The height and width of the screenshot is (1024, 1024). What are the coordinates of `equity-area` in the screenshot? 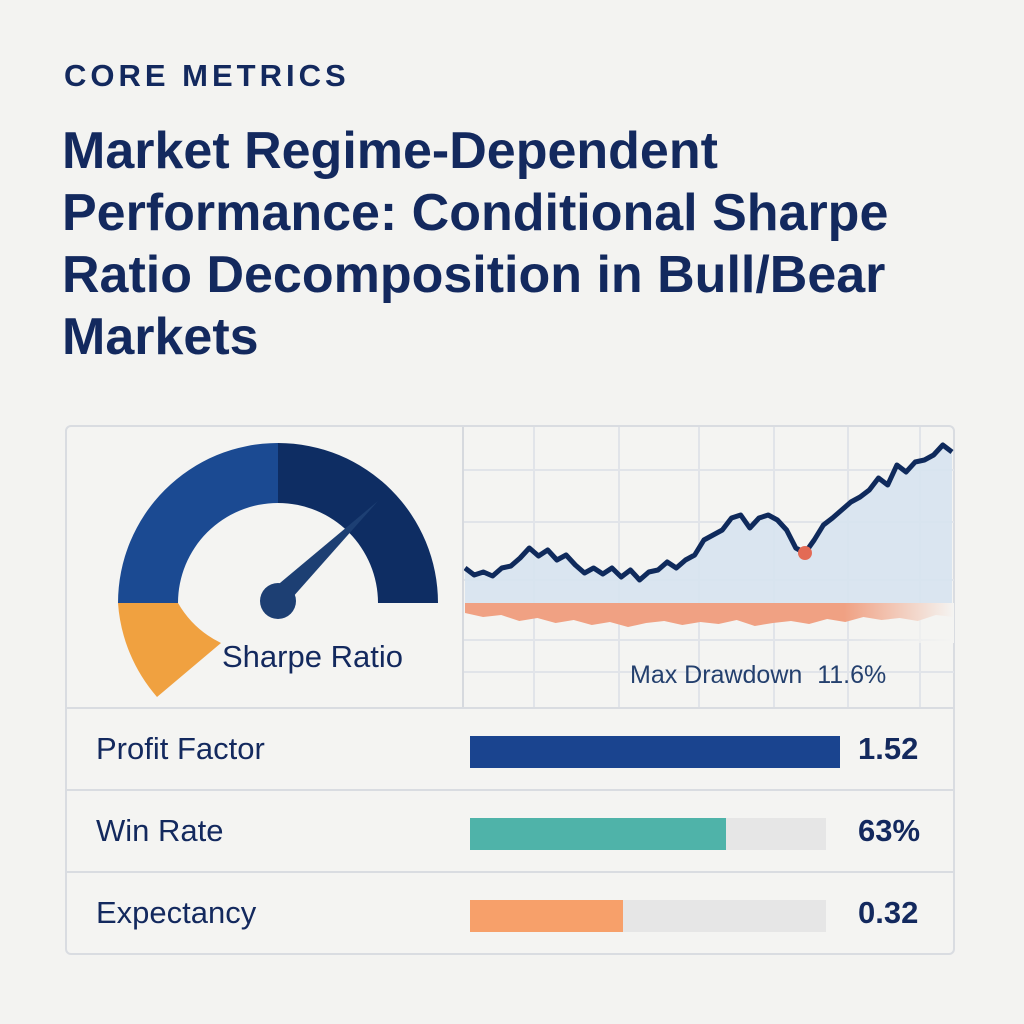 It's located at (708, 524).